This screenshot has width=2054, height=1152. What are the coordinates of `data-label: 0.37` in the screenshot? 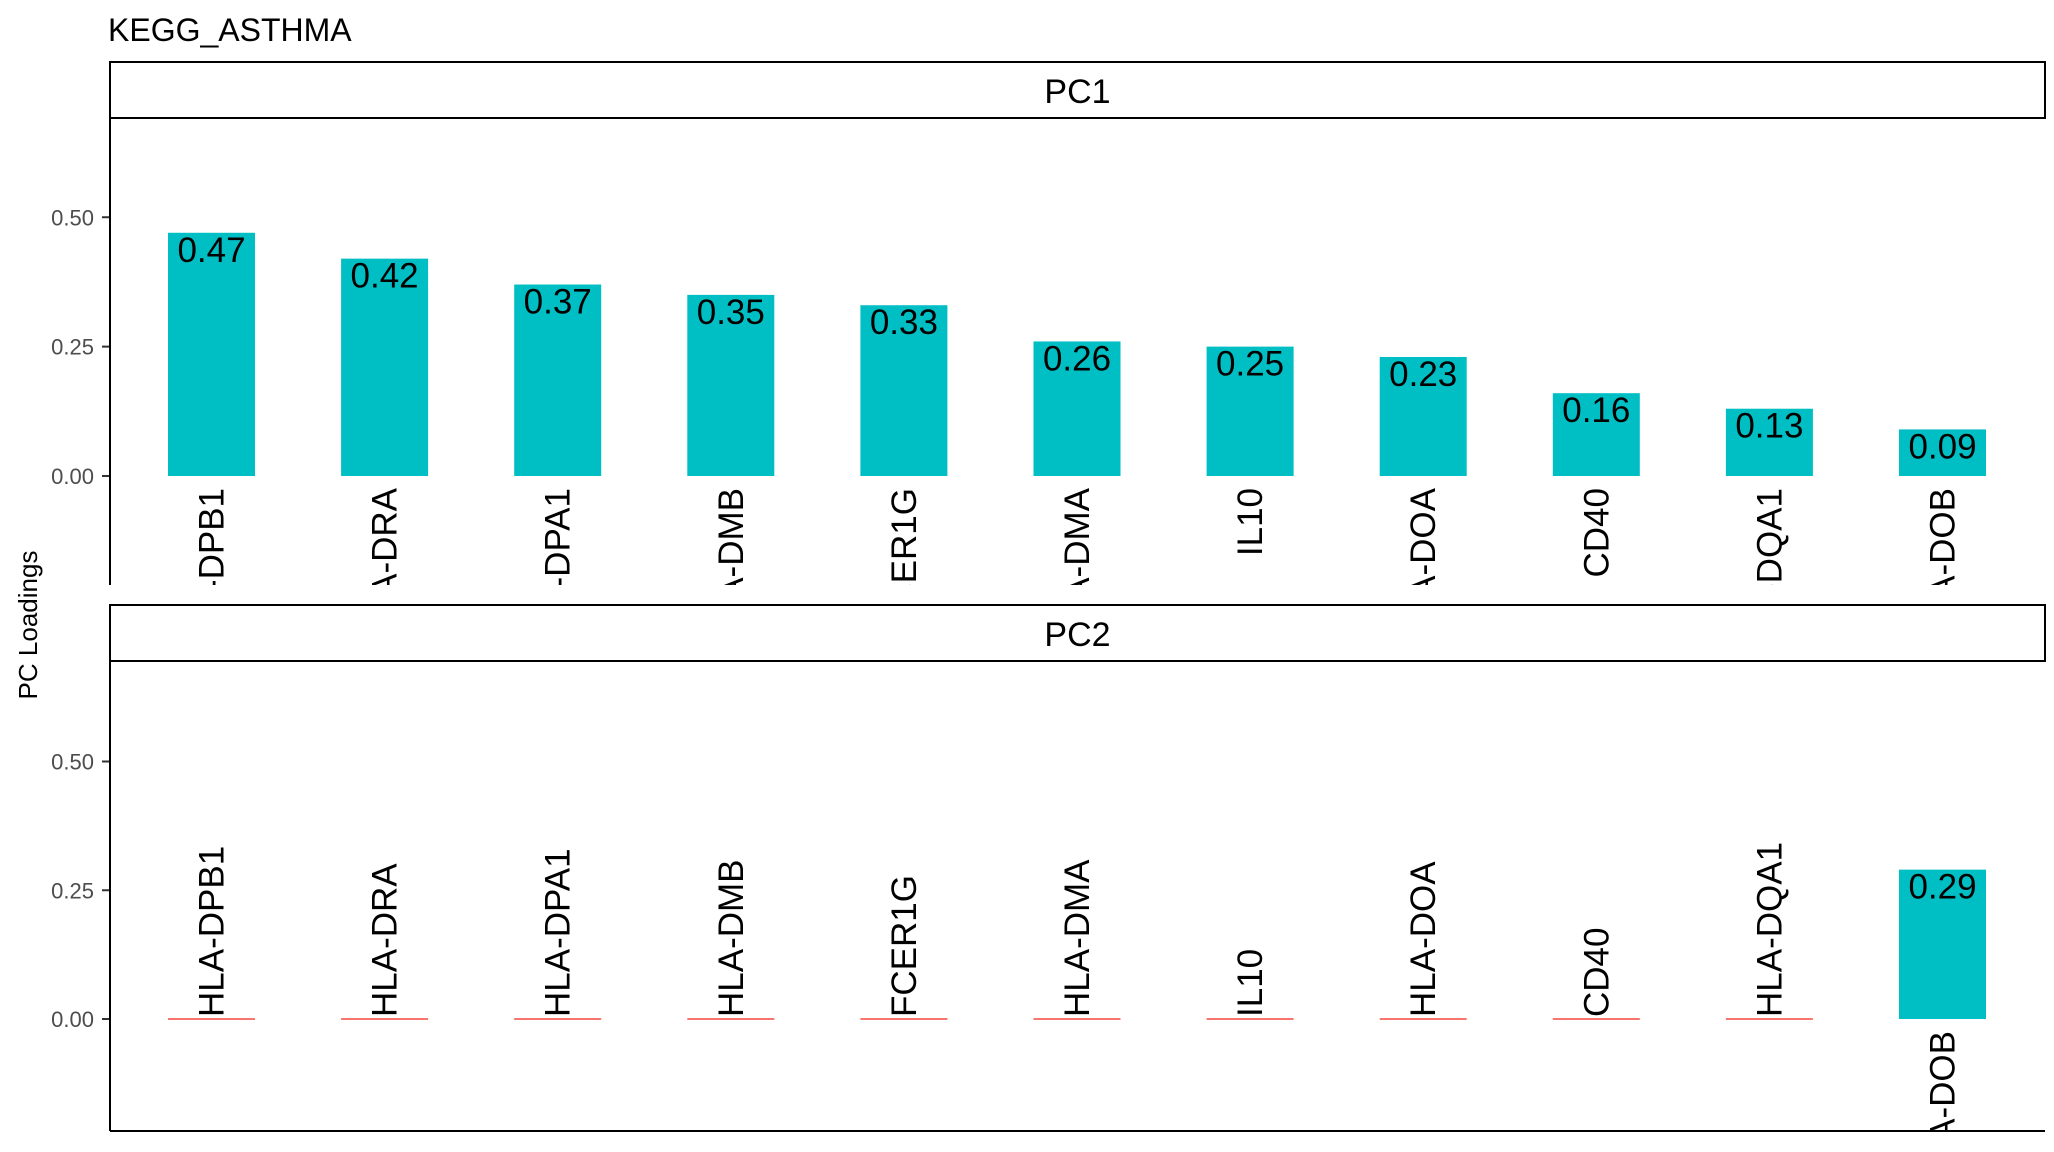 It's located at (558, 302).